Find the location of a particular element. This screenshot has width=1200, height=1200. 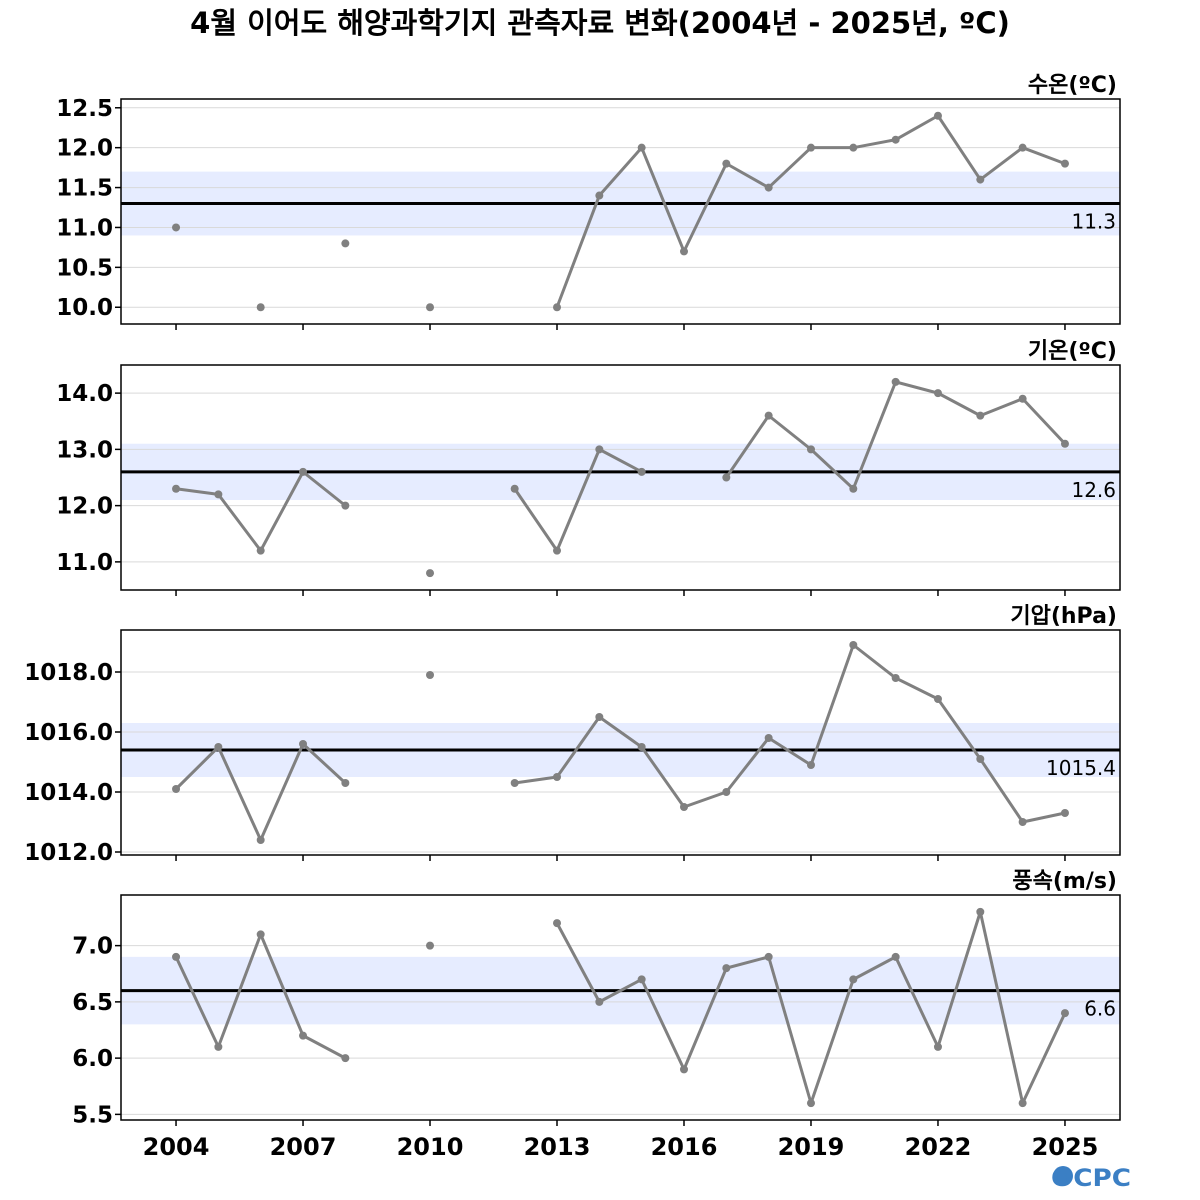

mean-value-label: 12.6 is located at coordinates (1093, 490).